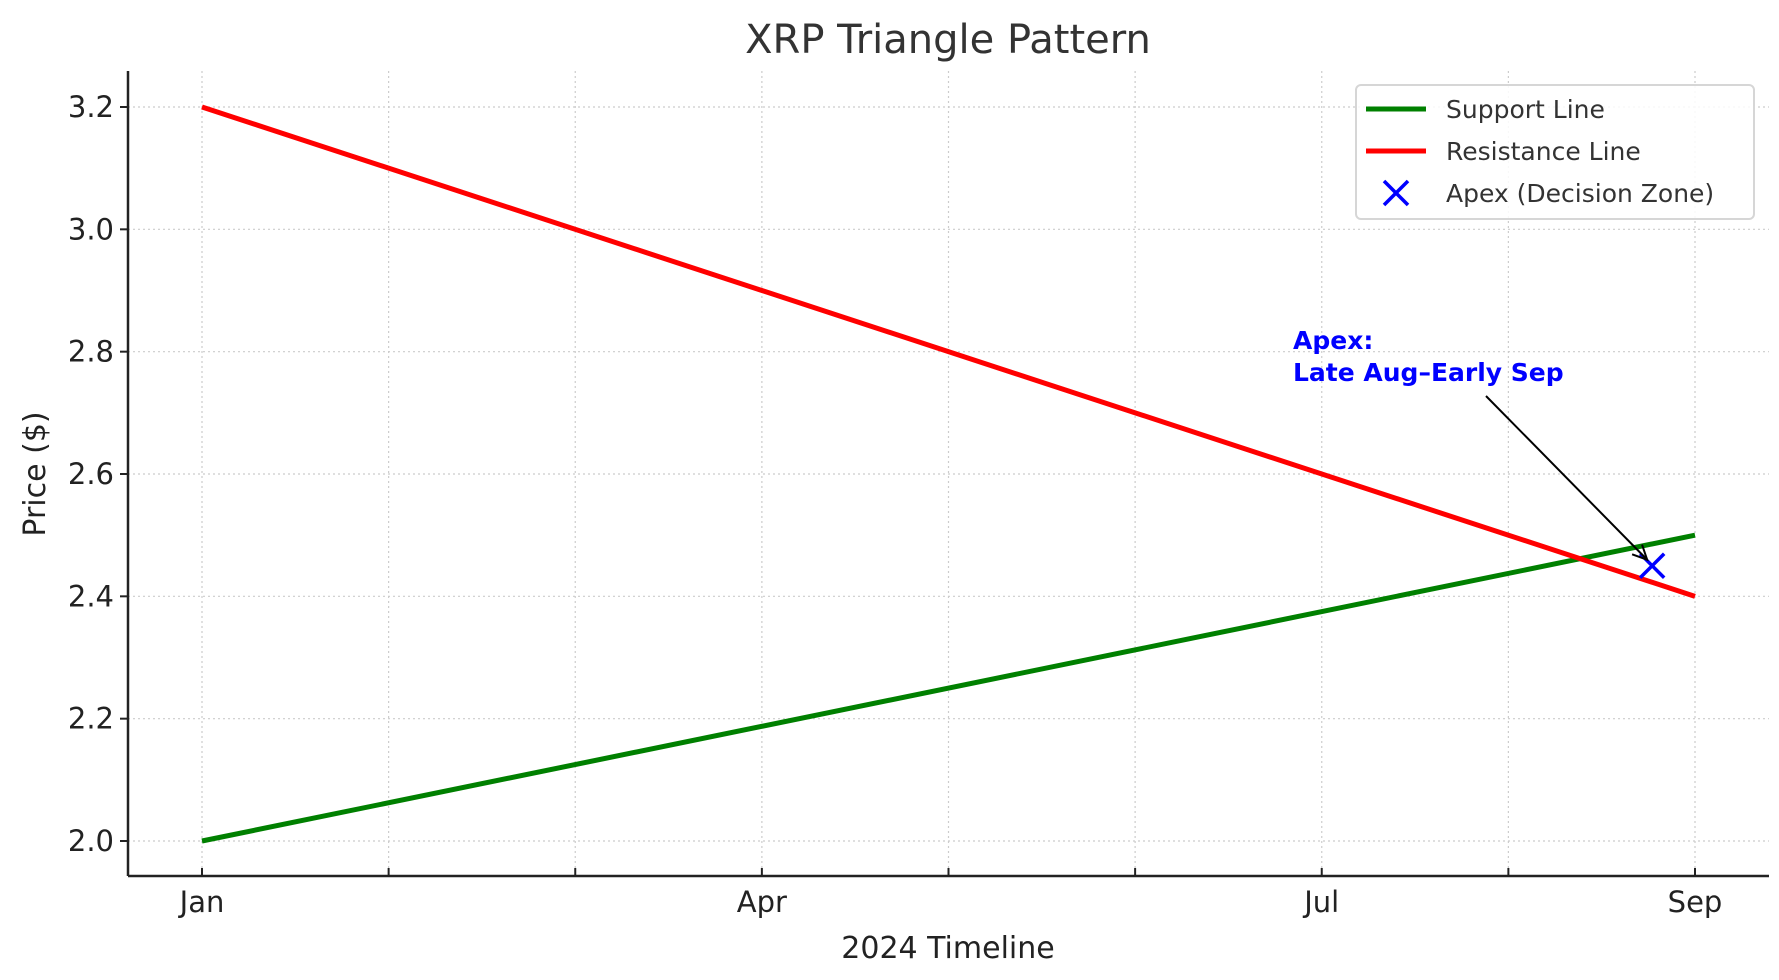  What do you see at coordinates (91, 352) in the screenshot?
I see `y-tick-label: 2.8` at bounding box center [91, 352].